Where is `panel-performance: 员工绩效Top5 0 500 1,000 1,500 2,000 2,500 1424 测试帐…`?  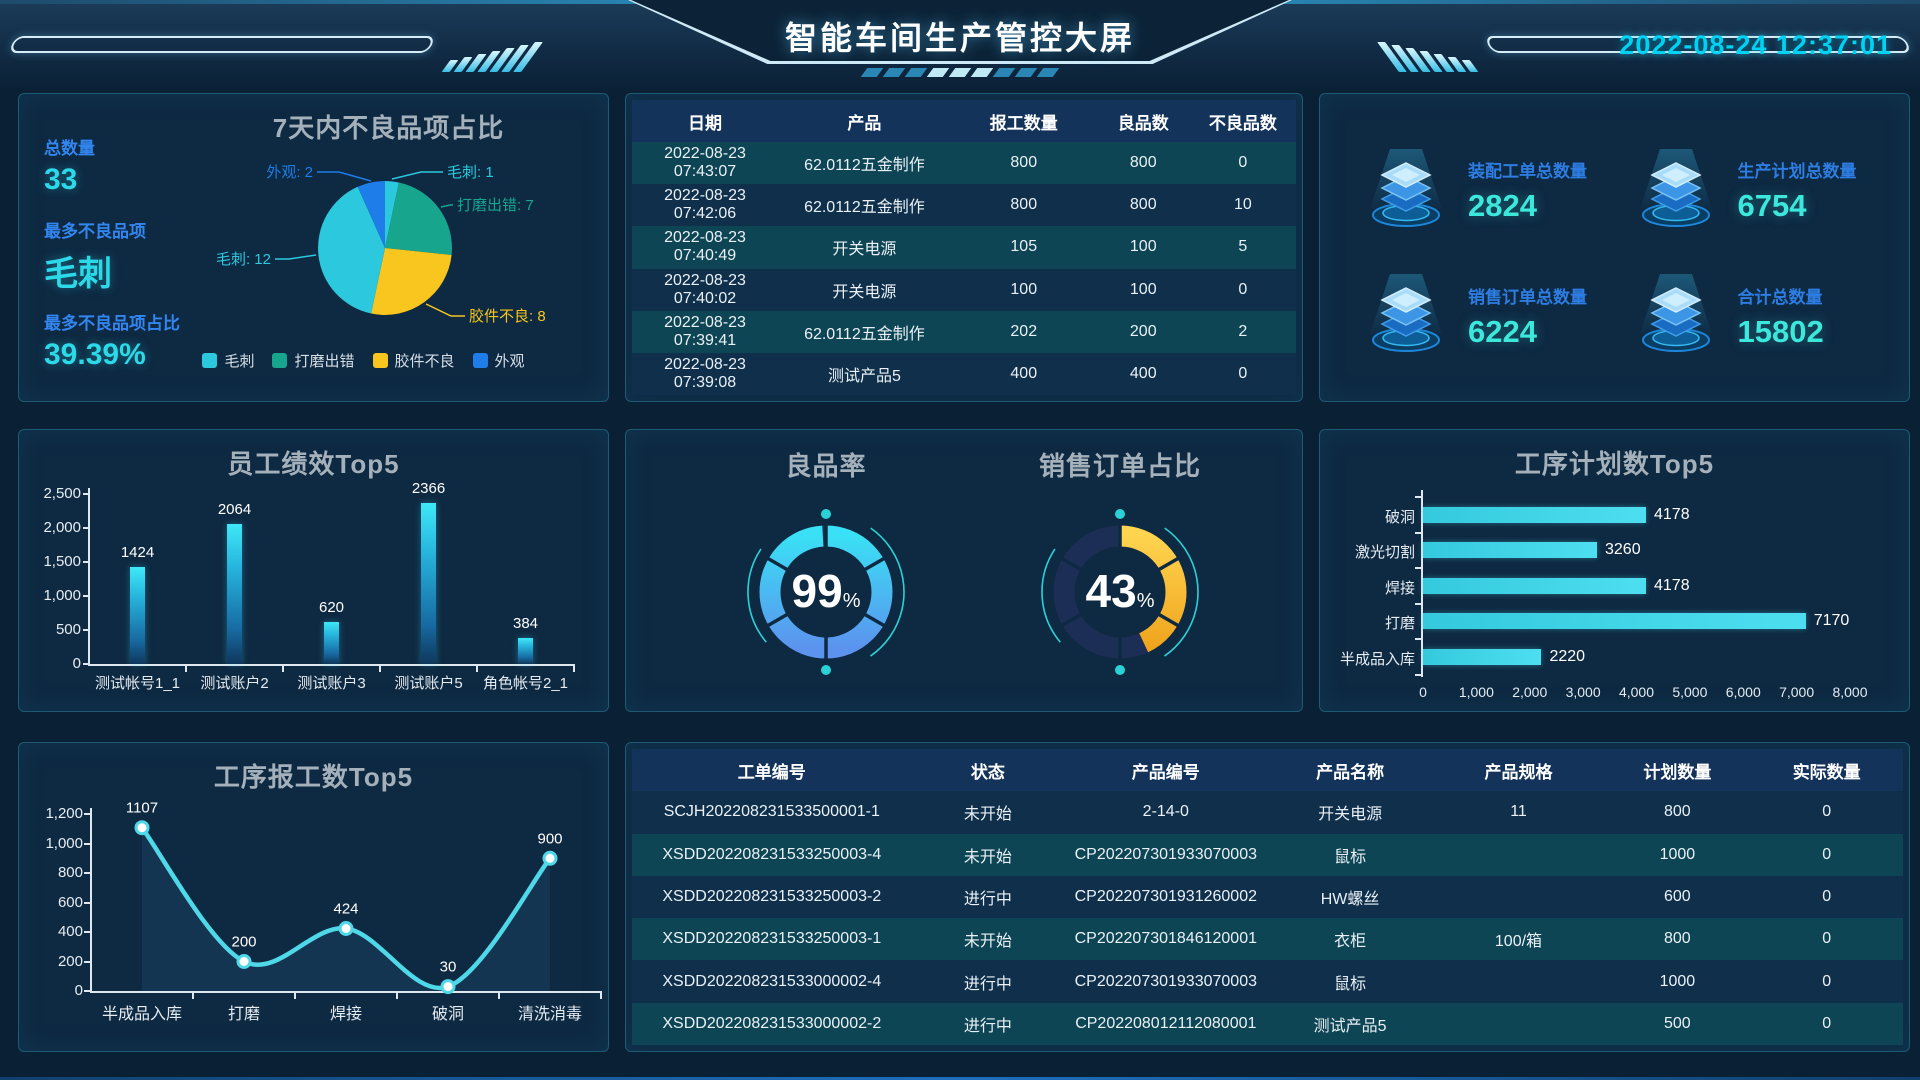
panel-performance: 员工绩效Top5 0 500 1,000 1,500 2,000 2,500 1424 测试帐… is located at coordinates (313, 570).